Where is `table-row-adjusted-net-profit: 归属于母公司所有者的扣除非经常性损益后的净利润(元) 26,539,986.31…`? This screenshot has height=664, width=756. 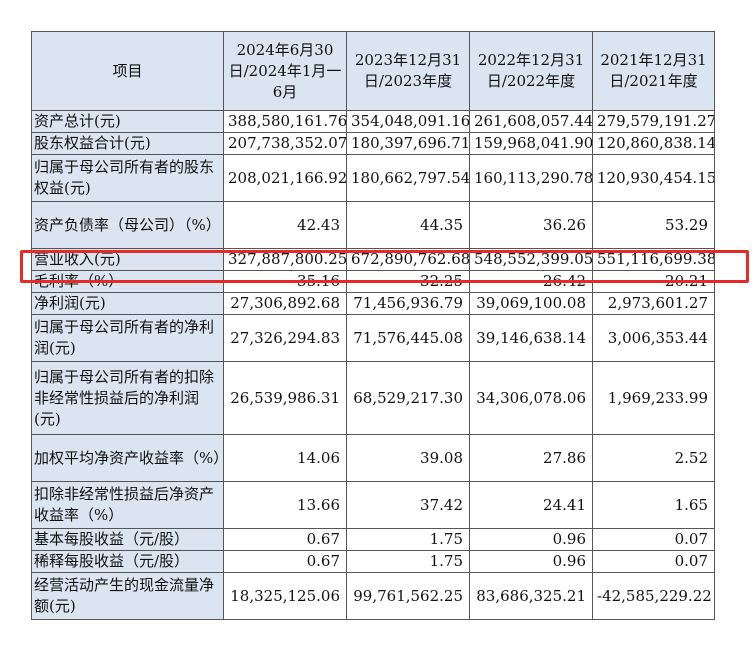 table-row-adjusted-net-profit: 归属于母公司所有者的扣除非经常性损益后的净利润(元) 26,539,986.31… is located at coordinates (373, 398).